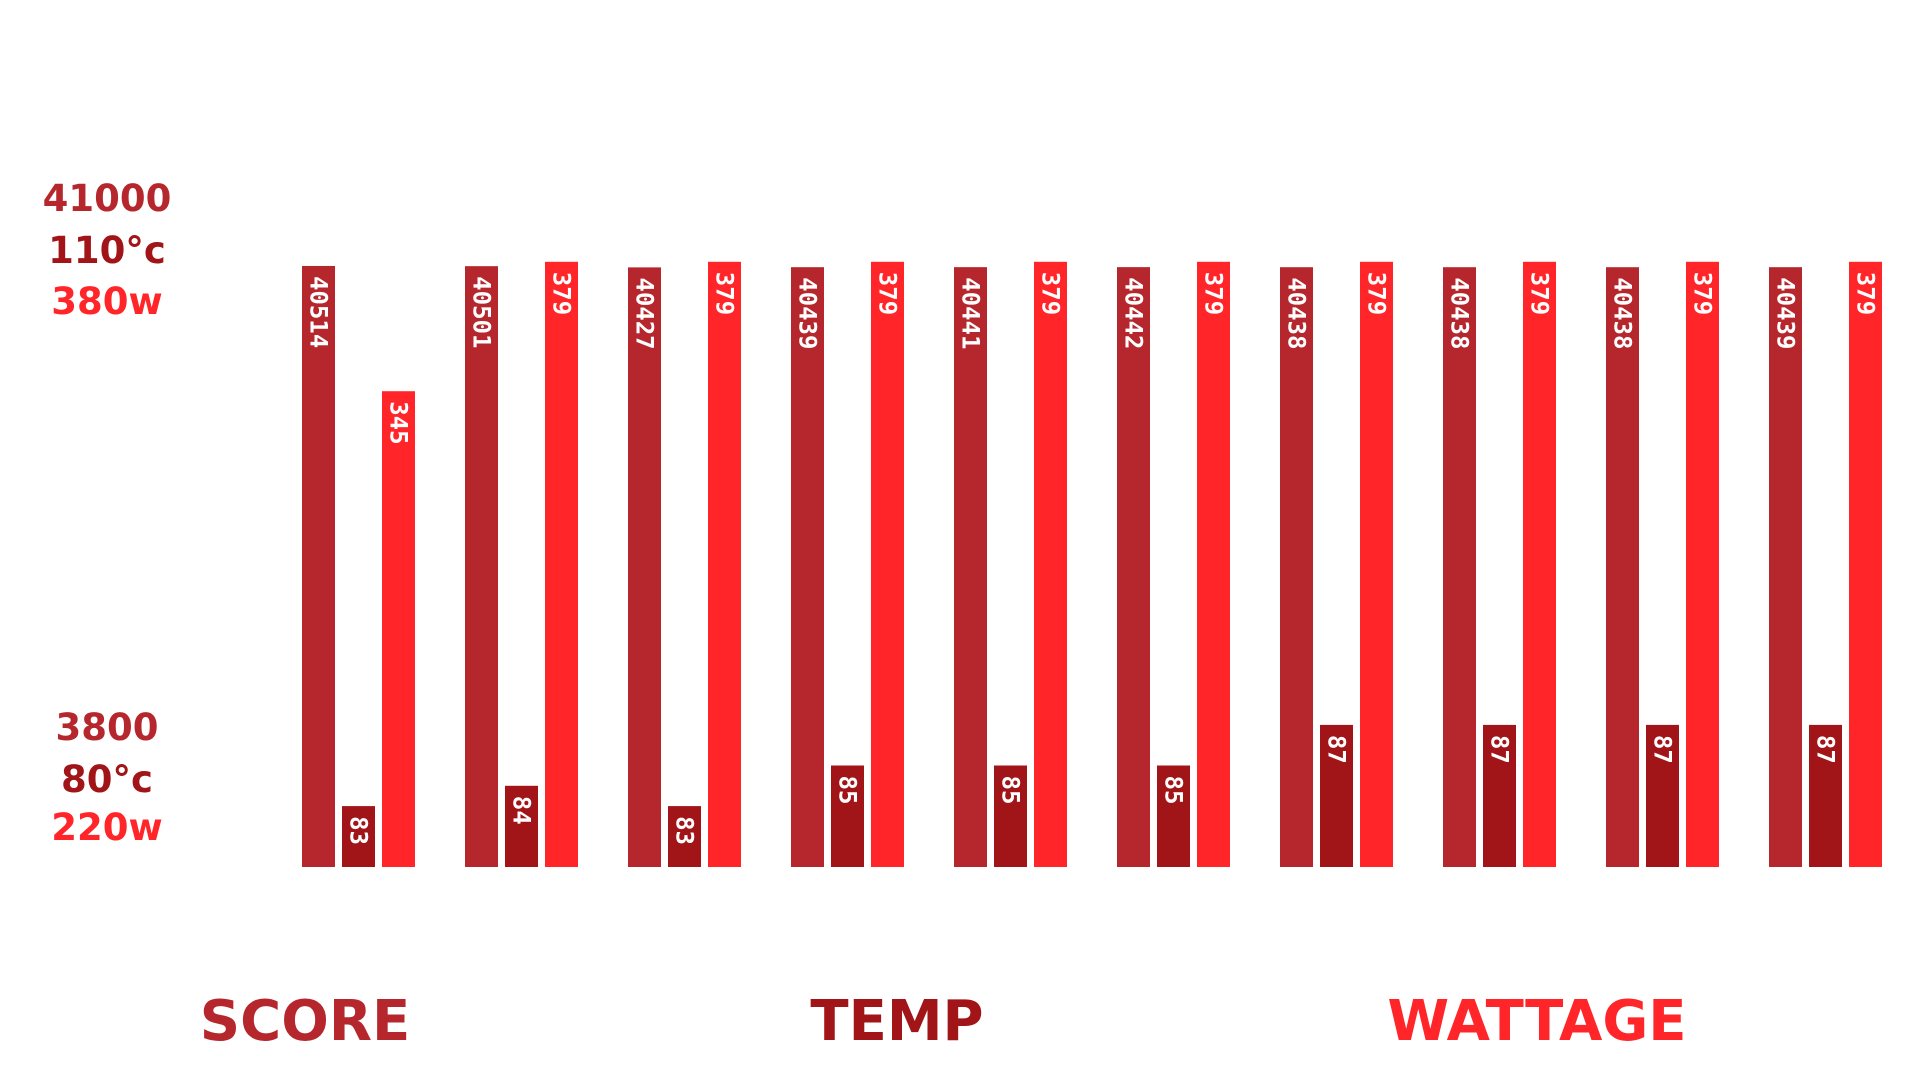  I want to click on legend-item-score: SCORE, so click(305, 1021).